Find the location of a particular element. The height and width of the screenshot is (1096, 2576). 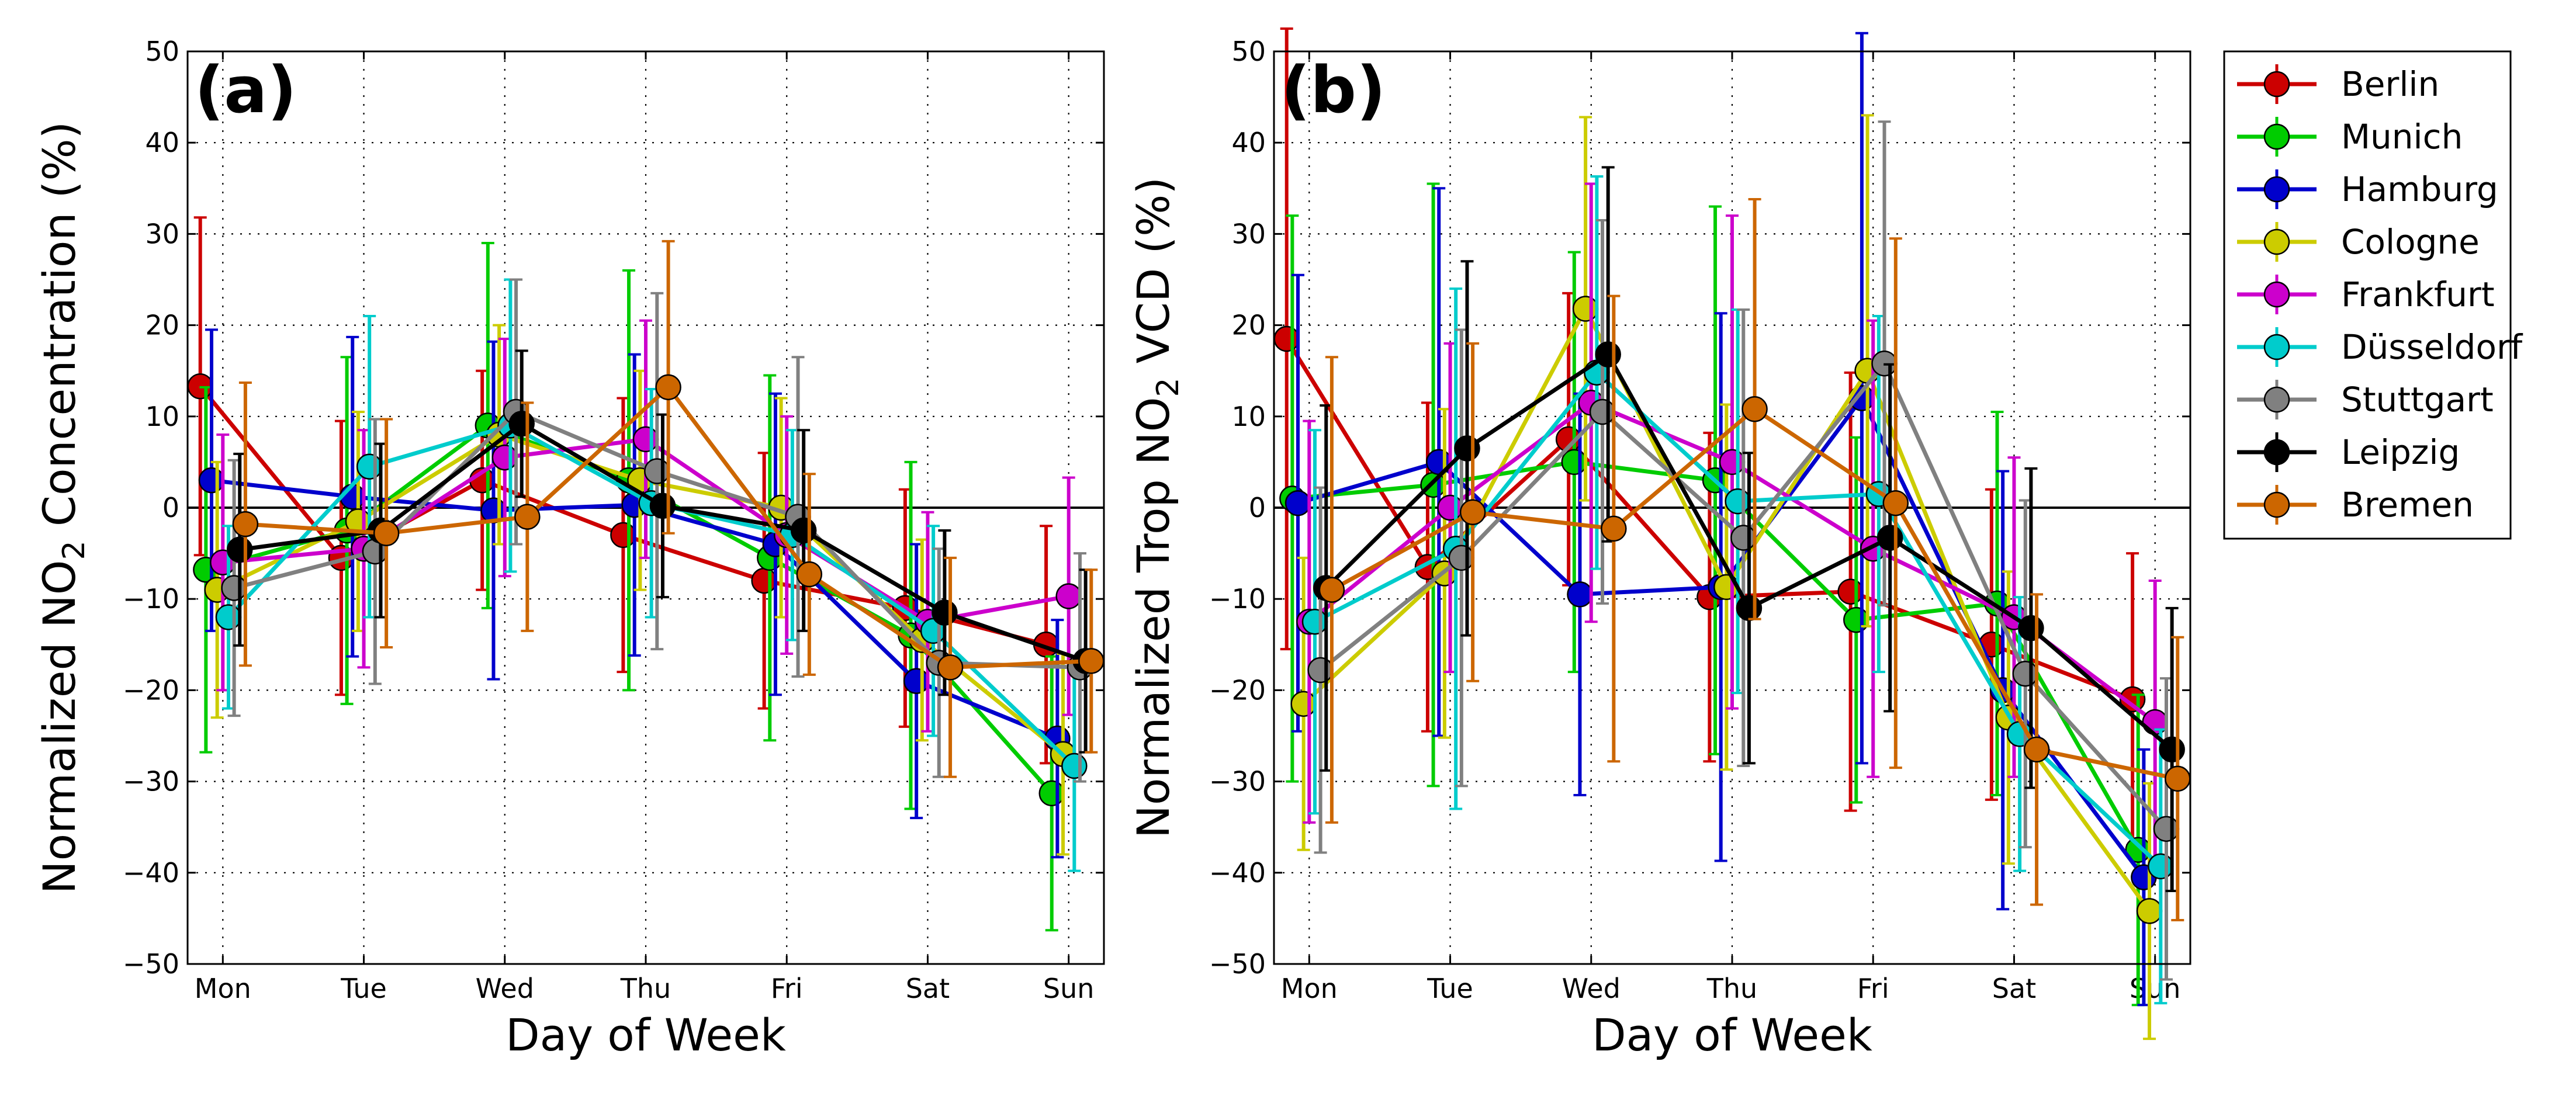

x-tick-label: Mon is located at coordinates (1309, 988).